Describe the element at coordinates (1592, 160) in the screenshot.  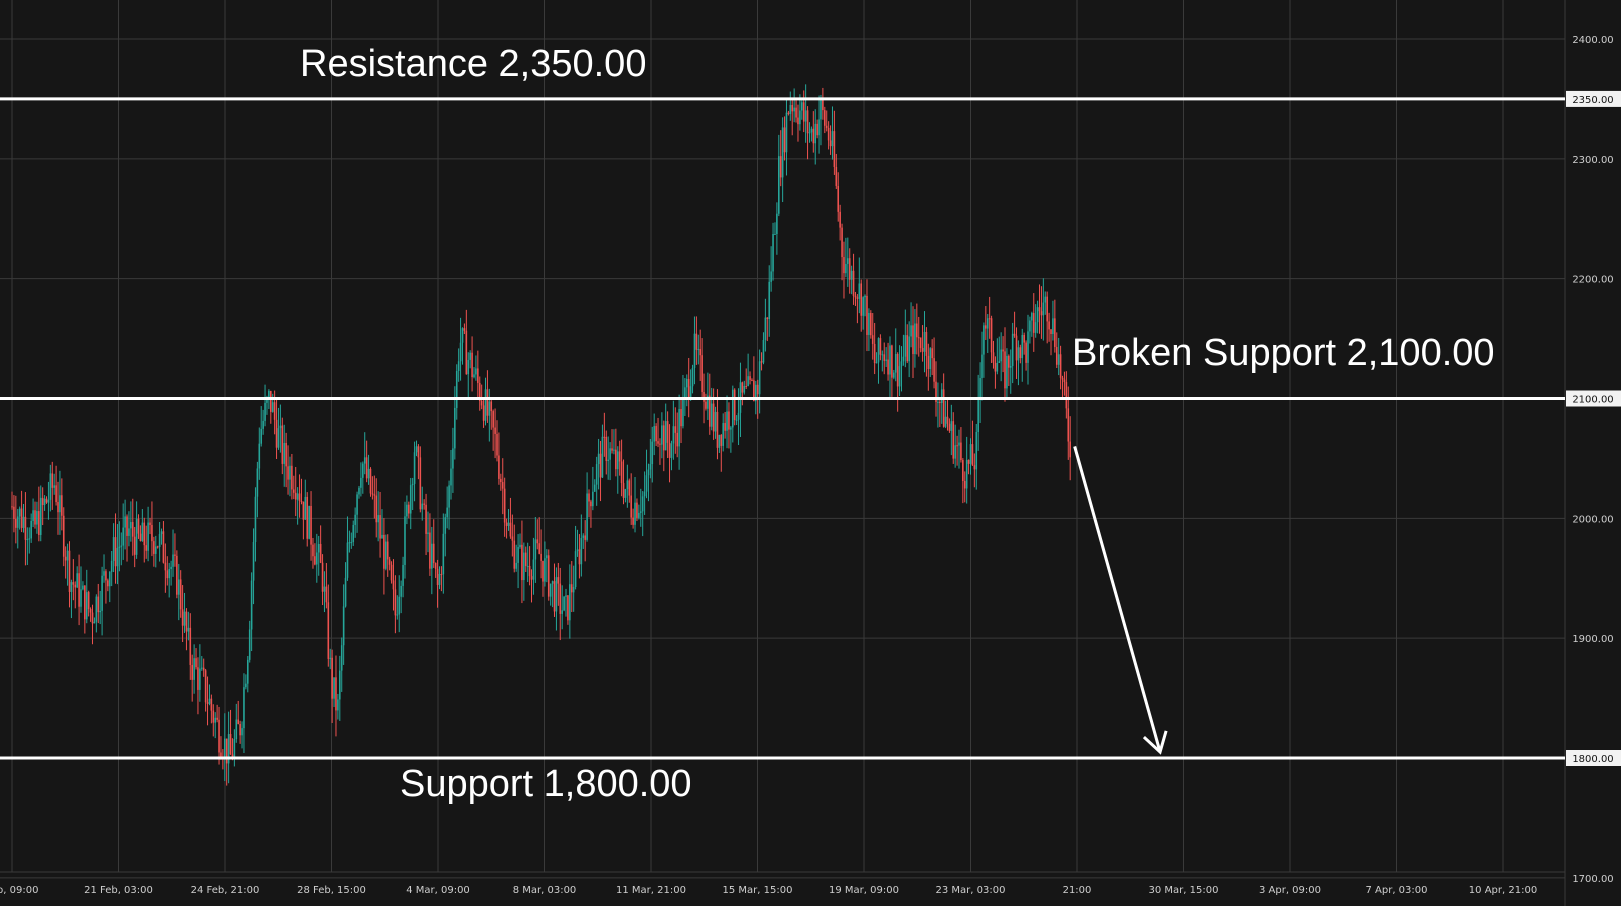
I see `y-tick-label: 2300.00` at that location.